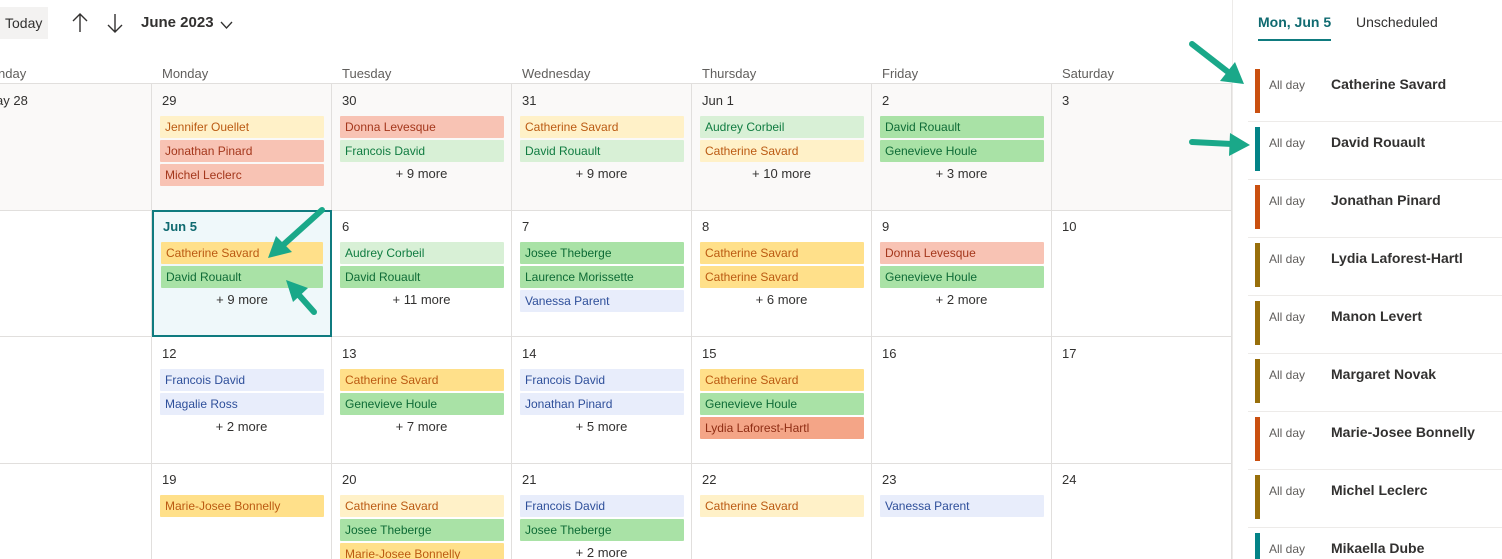 The height and width of the screenshot is (559, 1502). Describe the element at coordinates (781, 299) in the screenshot. I see `more-events-link: + 6 more` at that location.